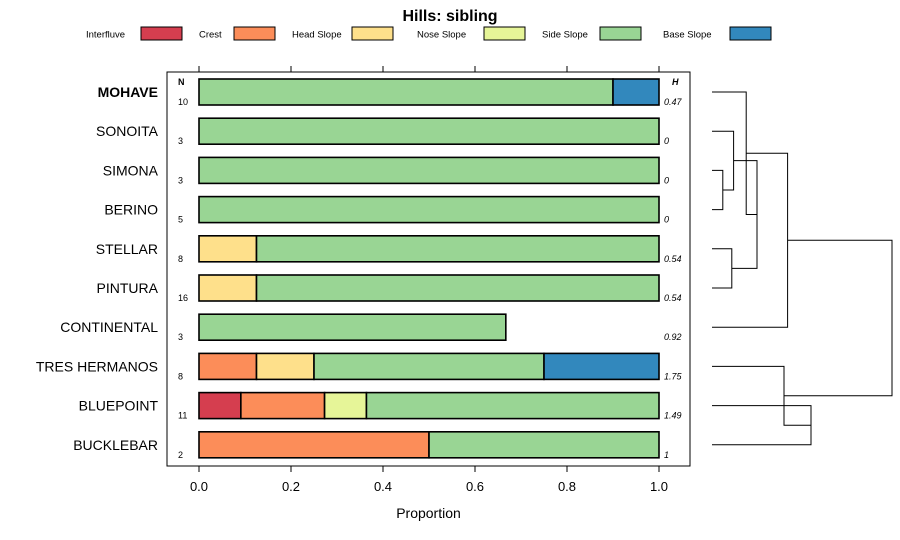 The width and height of the screenshot is (900, 540). What do you see at coordinates (666, 455) in the screenshot?
I see `h-value-bucklebar: 1` at bounding box center [666, 455].